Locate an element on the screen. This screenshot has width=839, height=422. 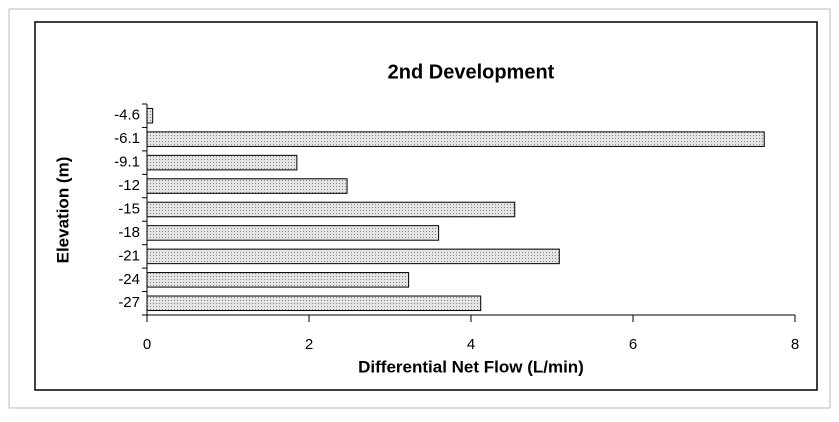
y-tick-label: -15 is located at coordinates (129, 208).